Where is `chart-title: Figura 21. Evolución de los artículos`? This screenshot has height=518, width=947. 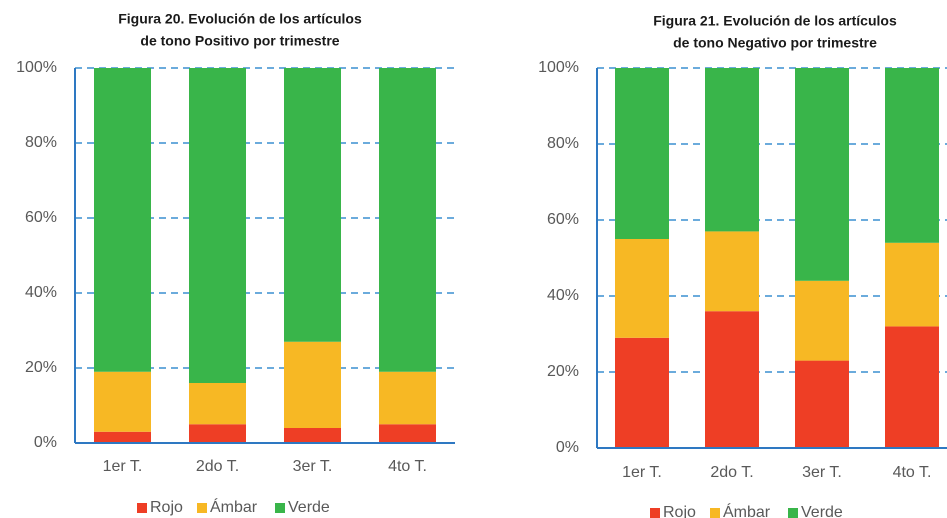 chart-title: Figura 21. Evolución de los artículos is located at coordinates (775, 21).